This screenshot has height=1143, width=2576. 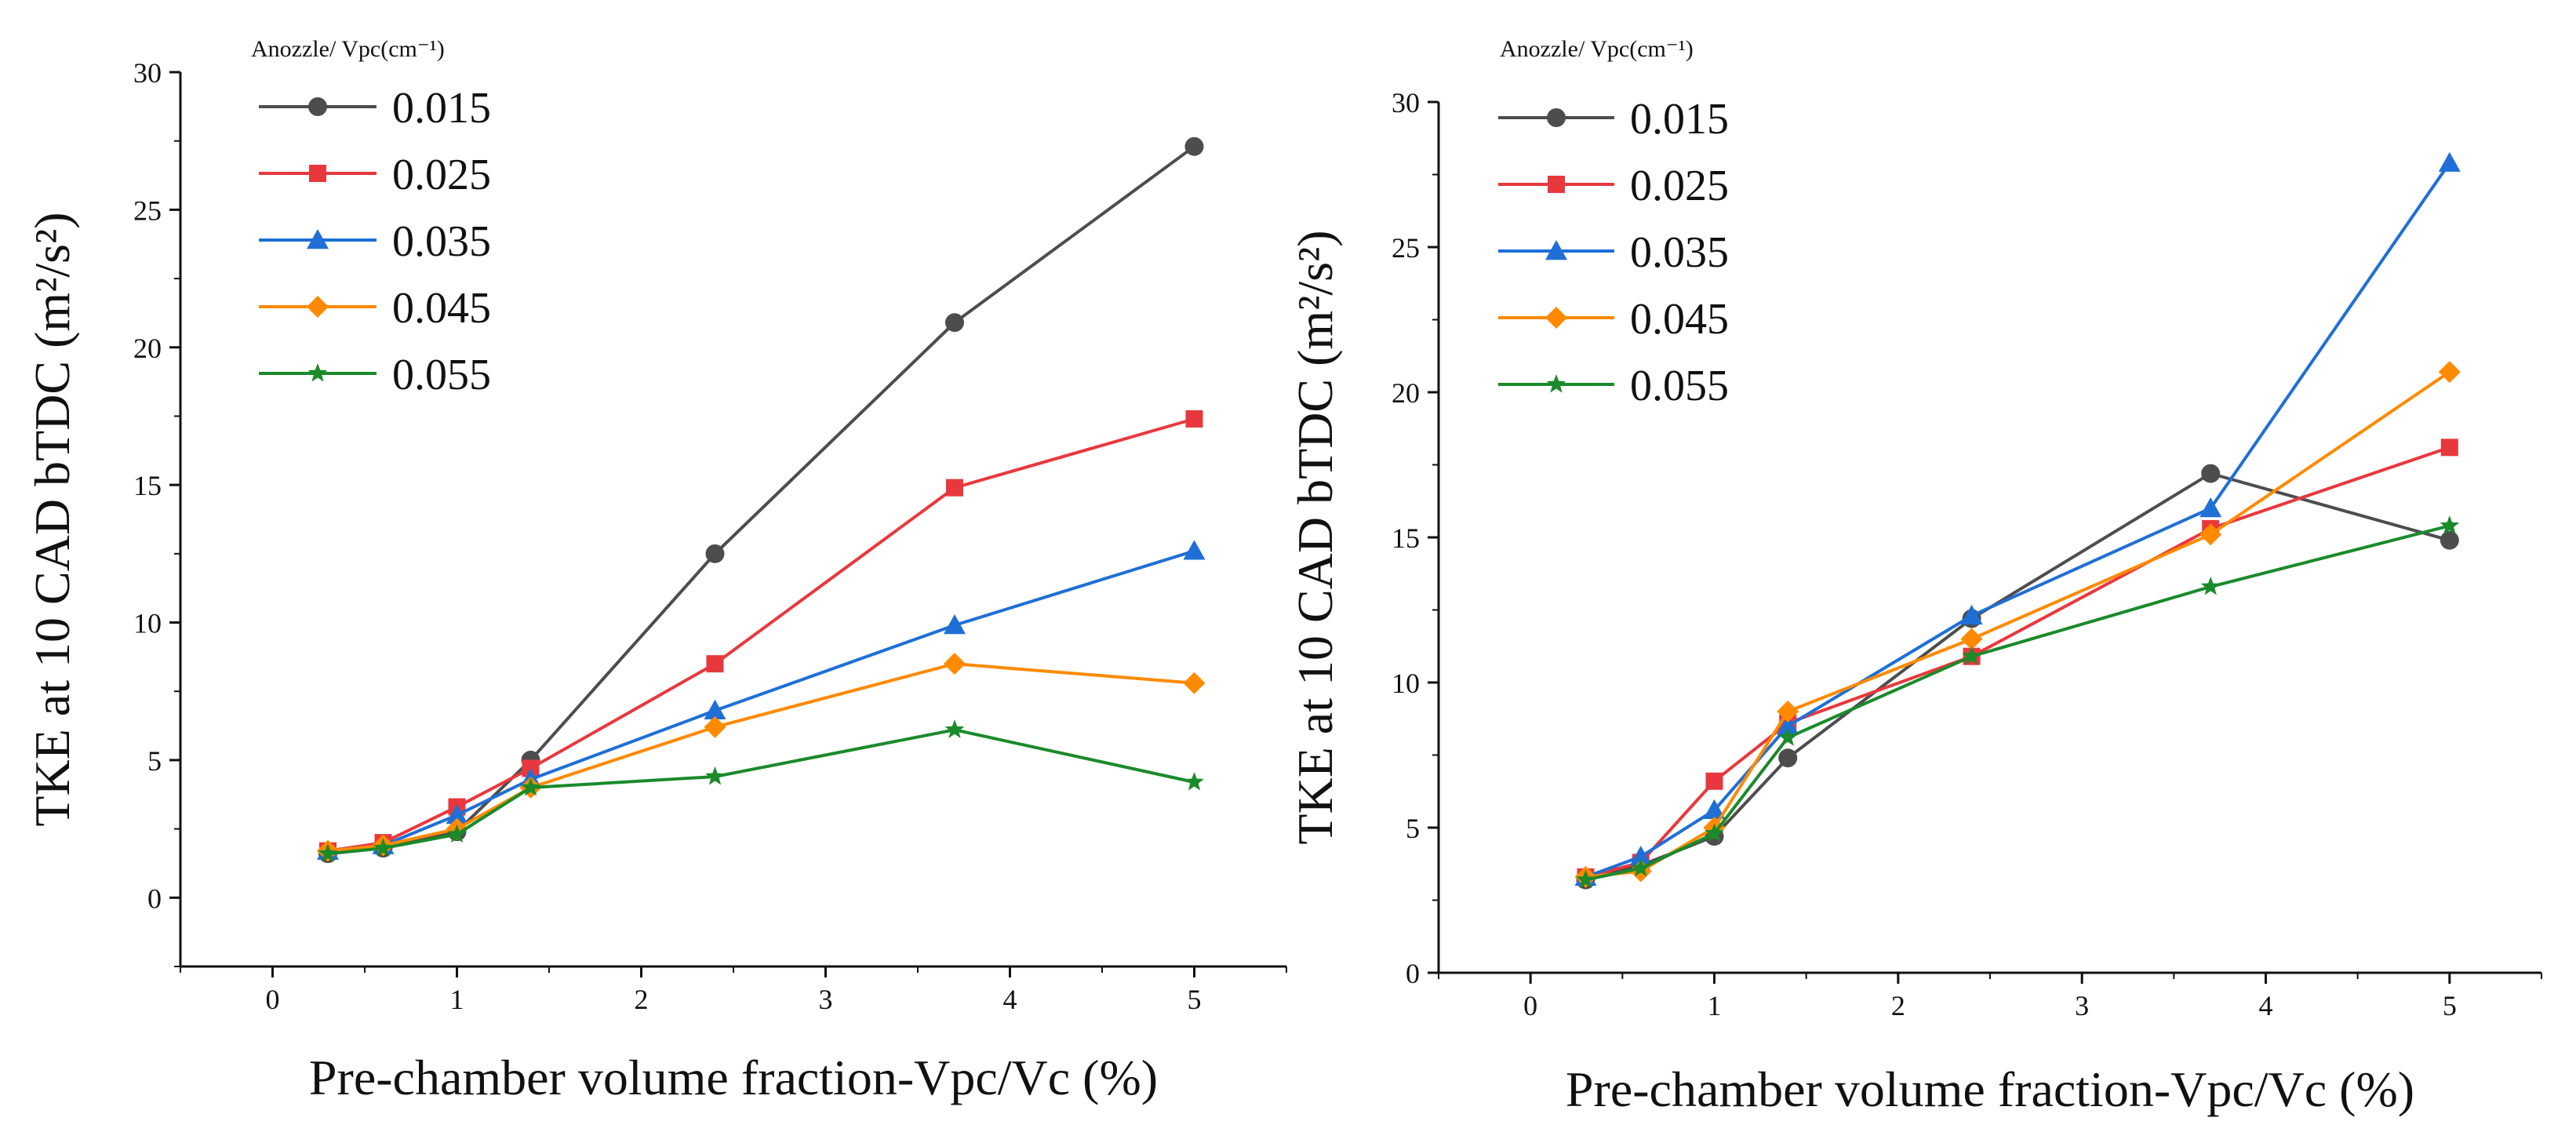 I want to click on series-0.025, so click(x=761, y=635).